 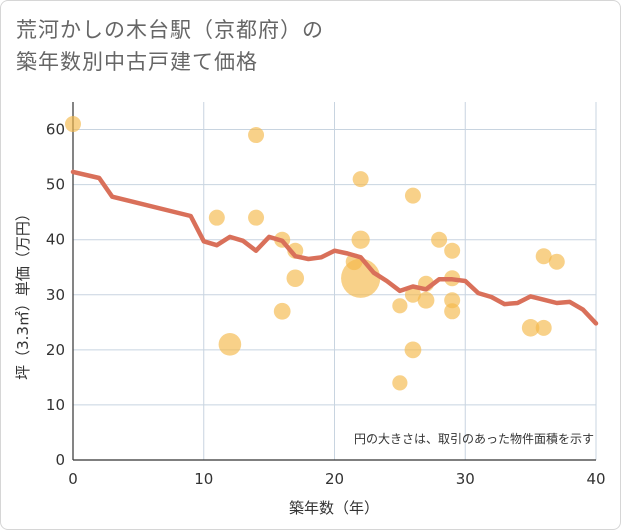 I want to click on y-tick-labels: 0 10 20 30 40 50 60, so click(x=55, y=295).